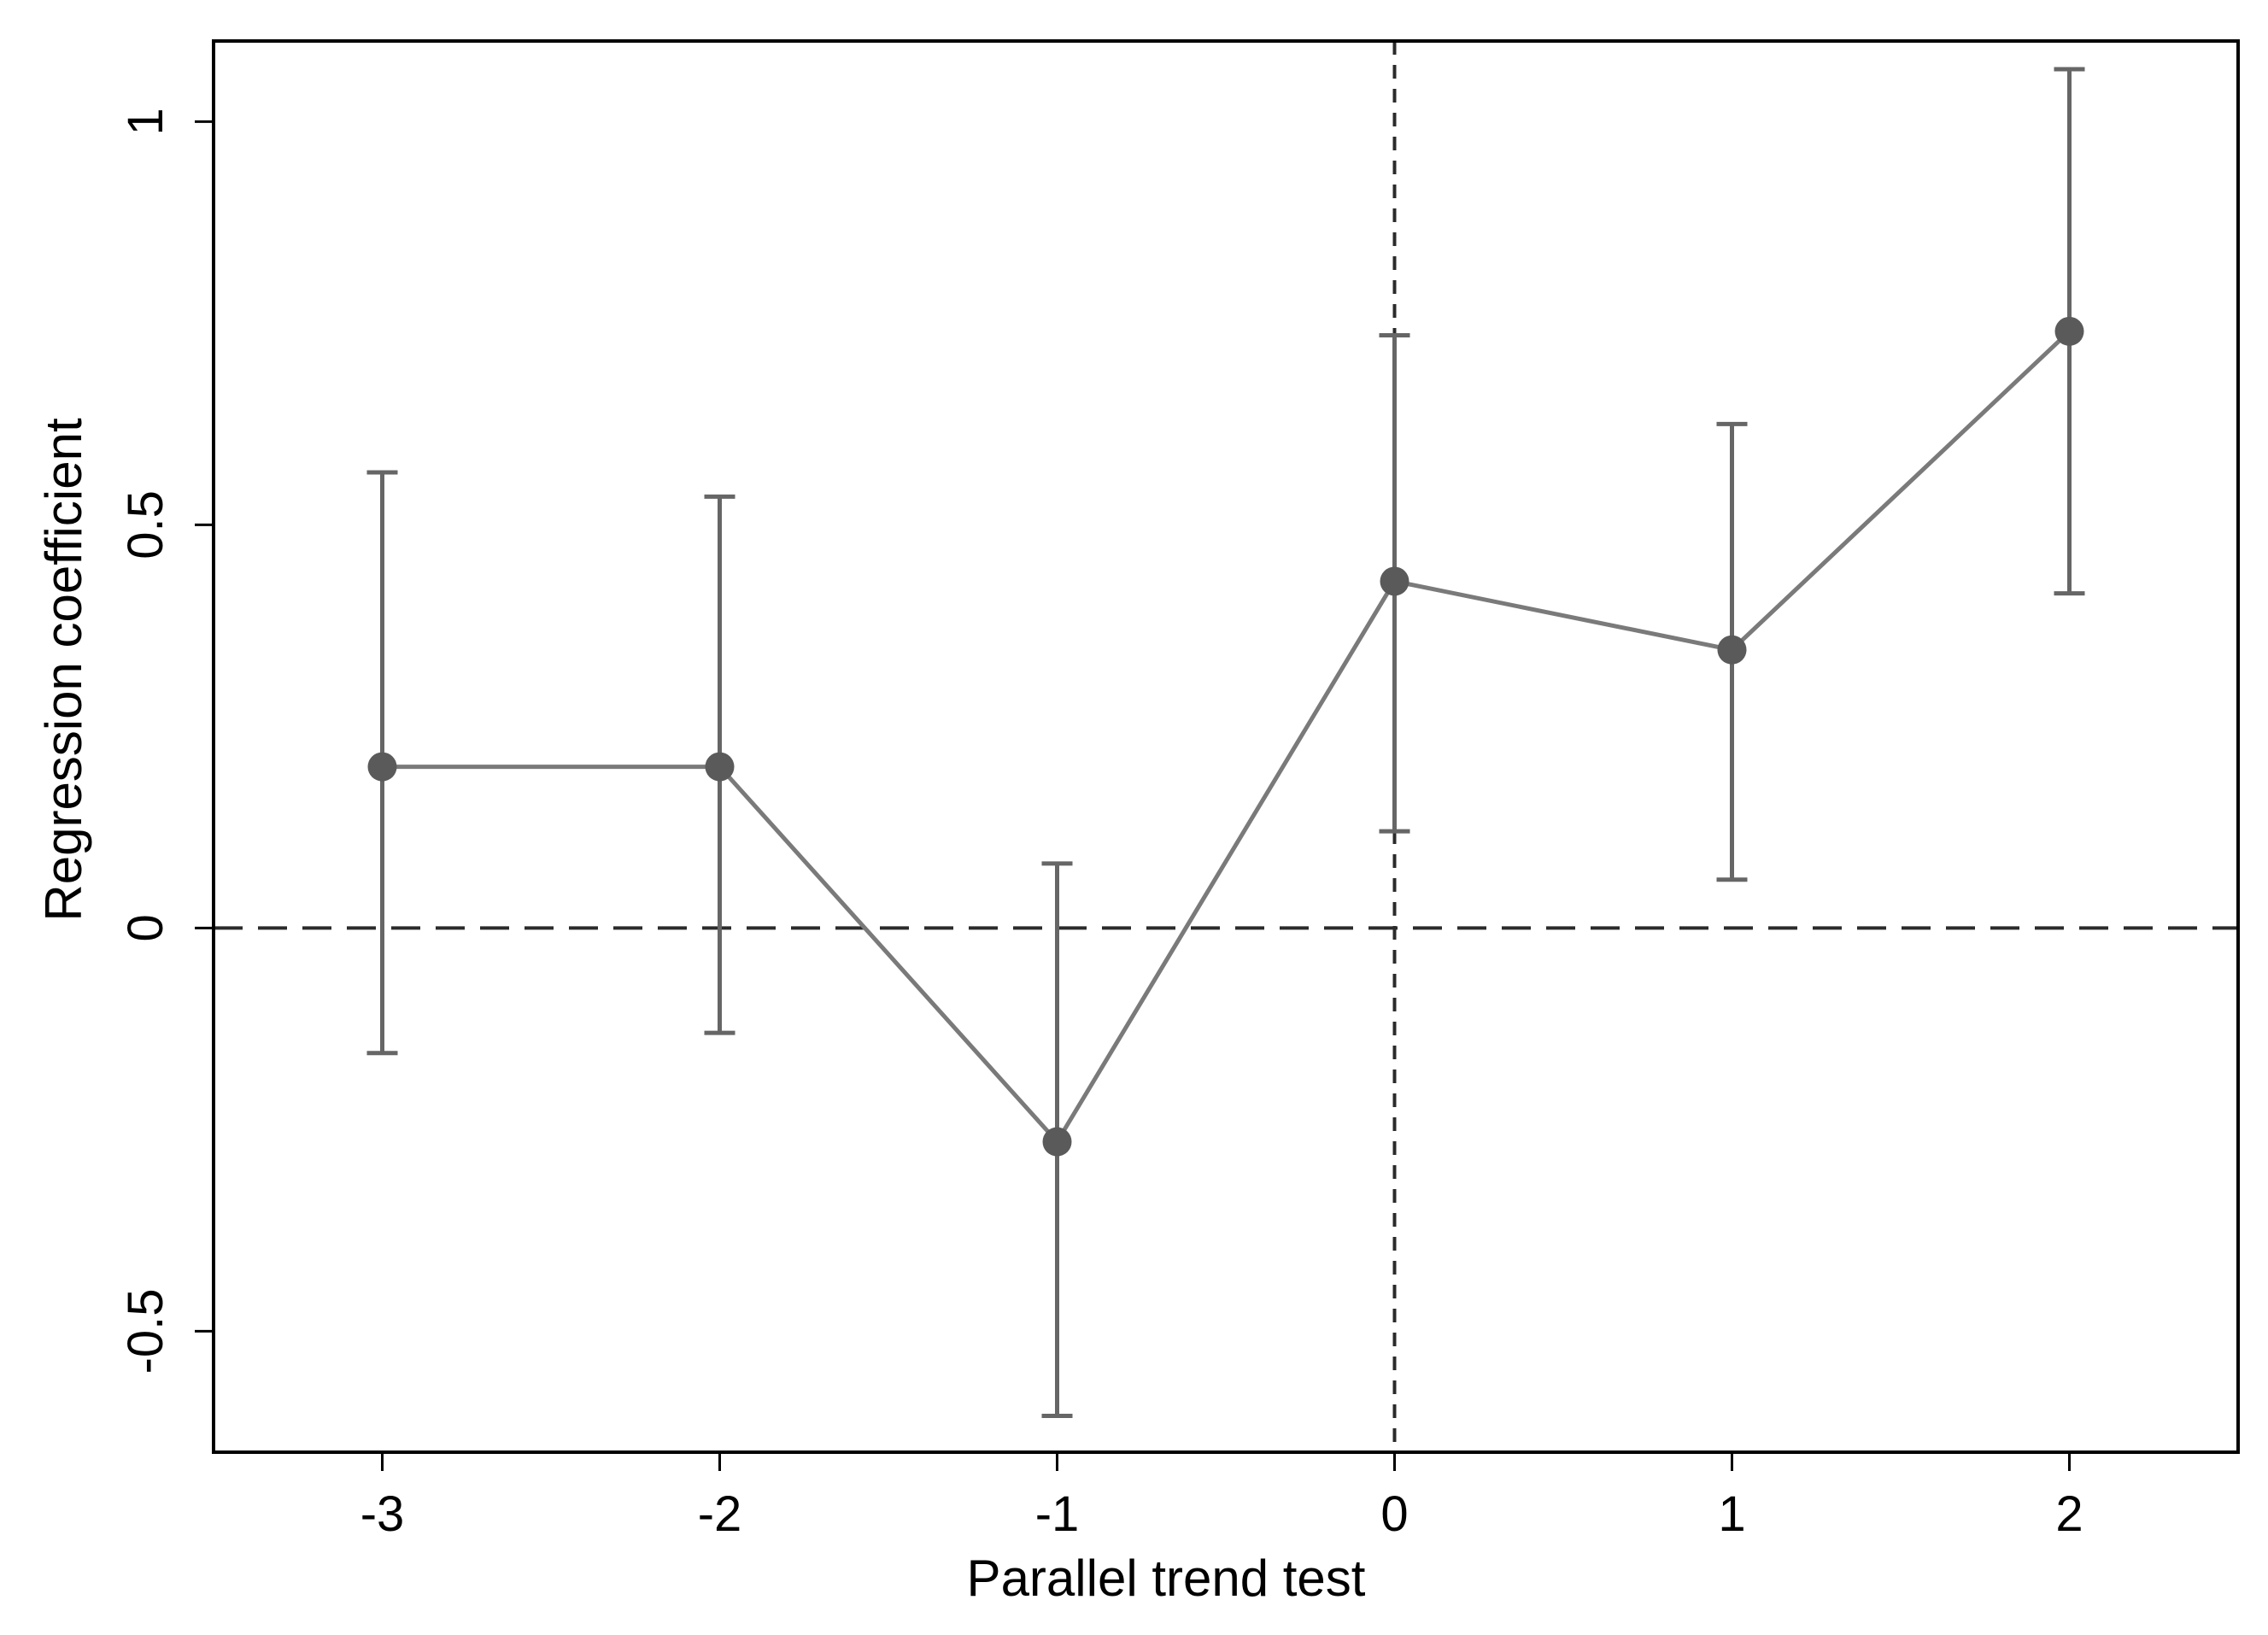 The image size is (2268, 1635). What do you see at coordinates (145, 525) in the screenshot?
I see `y-tick-label: 0.5` at bounding box center [145, 525].